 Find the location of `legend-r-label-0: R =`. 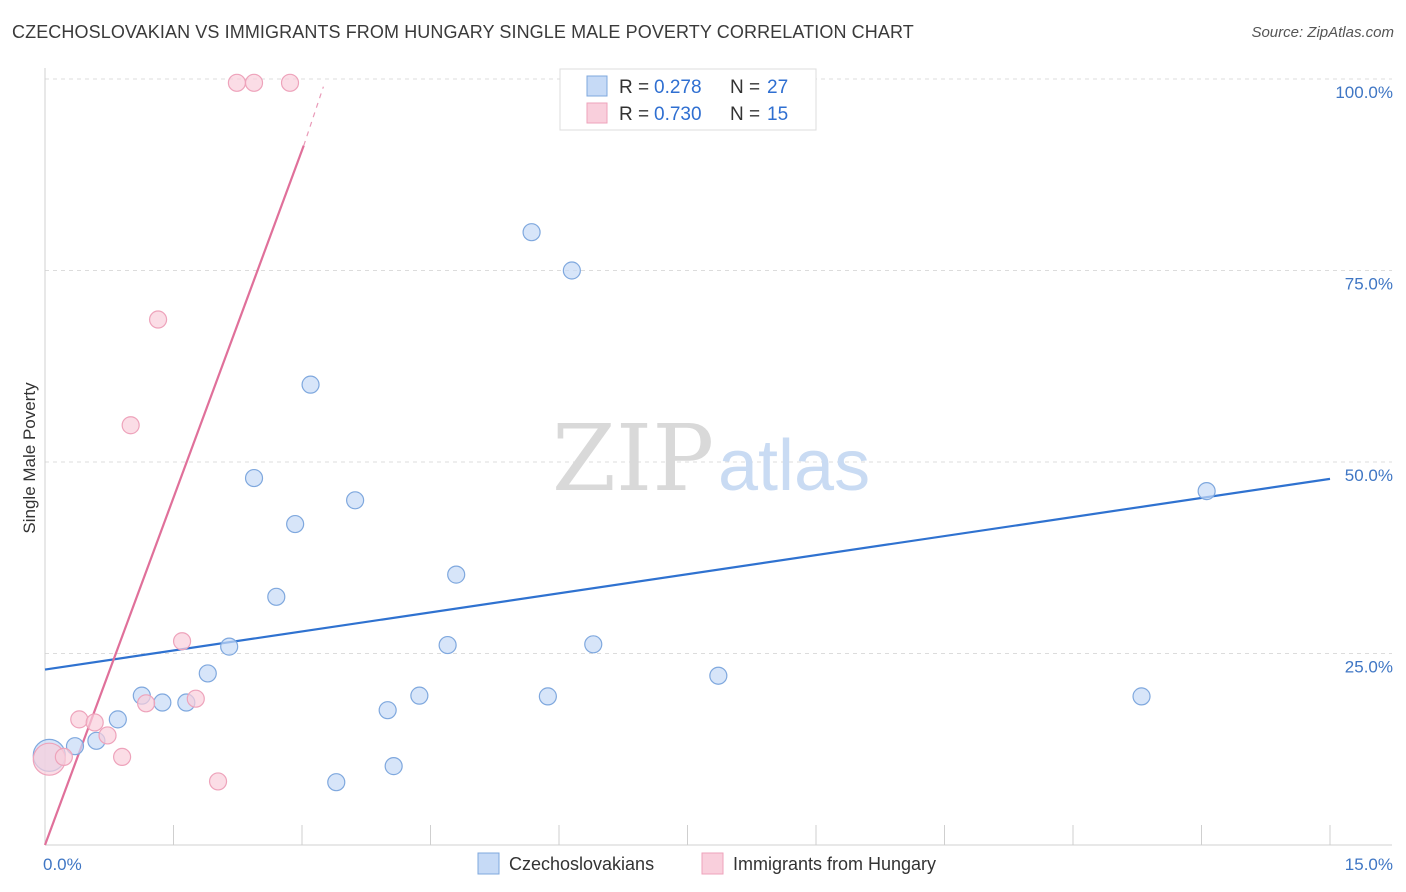

legend-r-label-0: R = is located at coordinates (634, 87).